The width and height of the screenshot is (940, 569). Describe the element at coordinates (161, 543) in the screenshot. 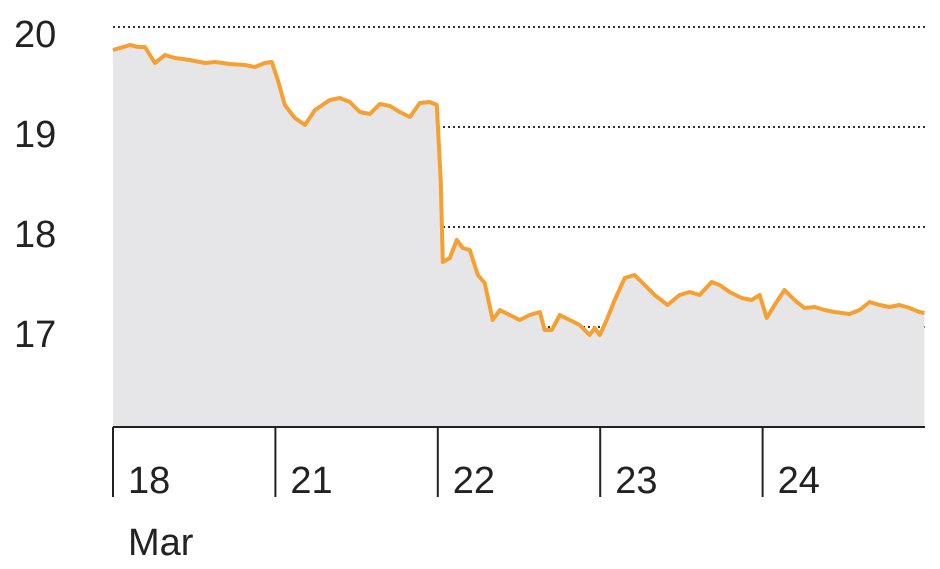

I see `x-sublabel: Mar` at that location.